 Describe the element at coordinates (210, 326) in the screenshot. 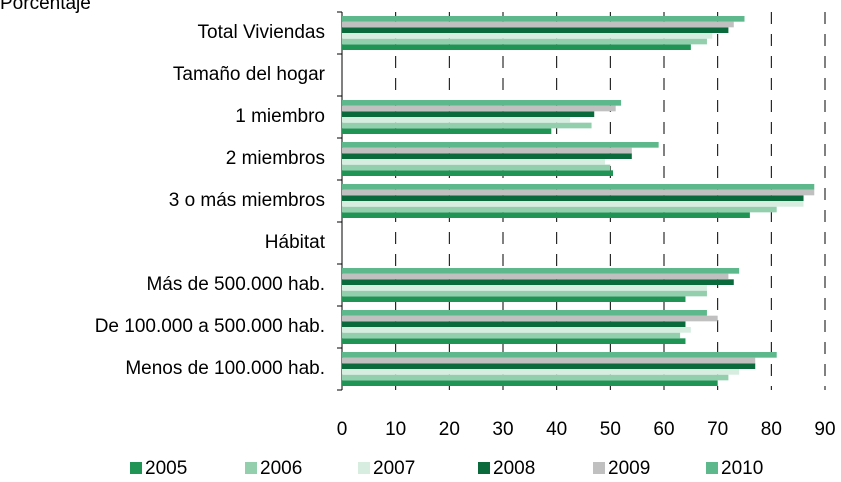

I see `y-tick-label: De 100.000 a 500.000 hab.` at that location.